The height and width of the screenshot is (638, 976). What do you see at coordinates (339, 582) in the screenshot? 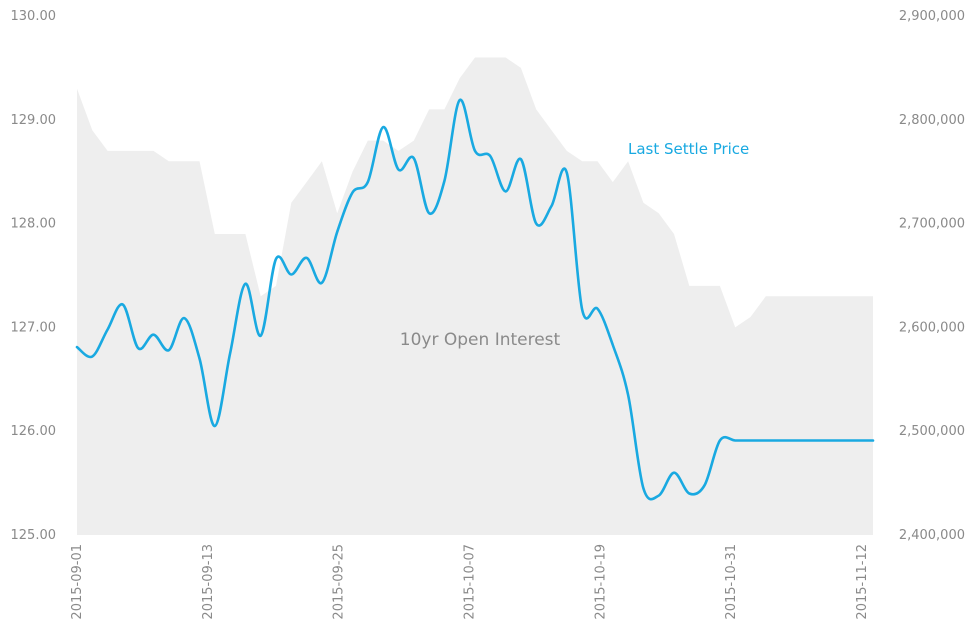
I see `x-tick-label: 2015-09-25` at bounding box center [339, 582].